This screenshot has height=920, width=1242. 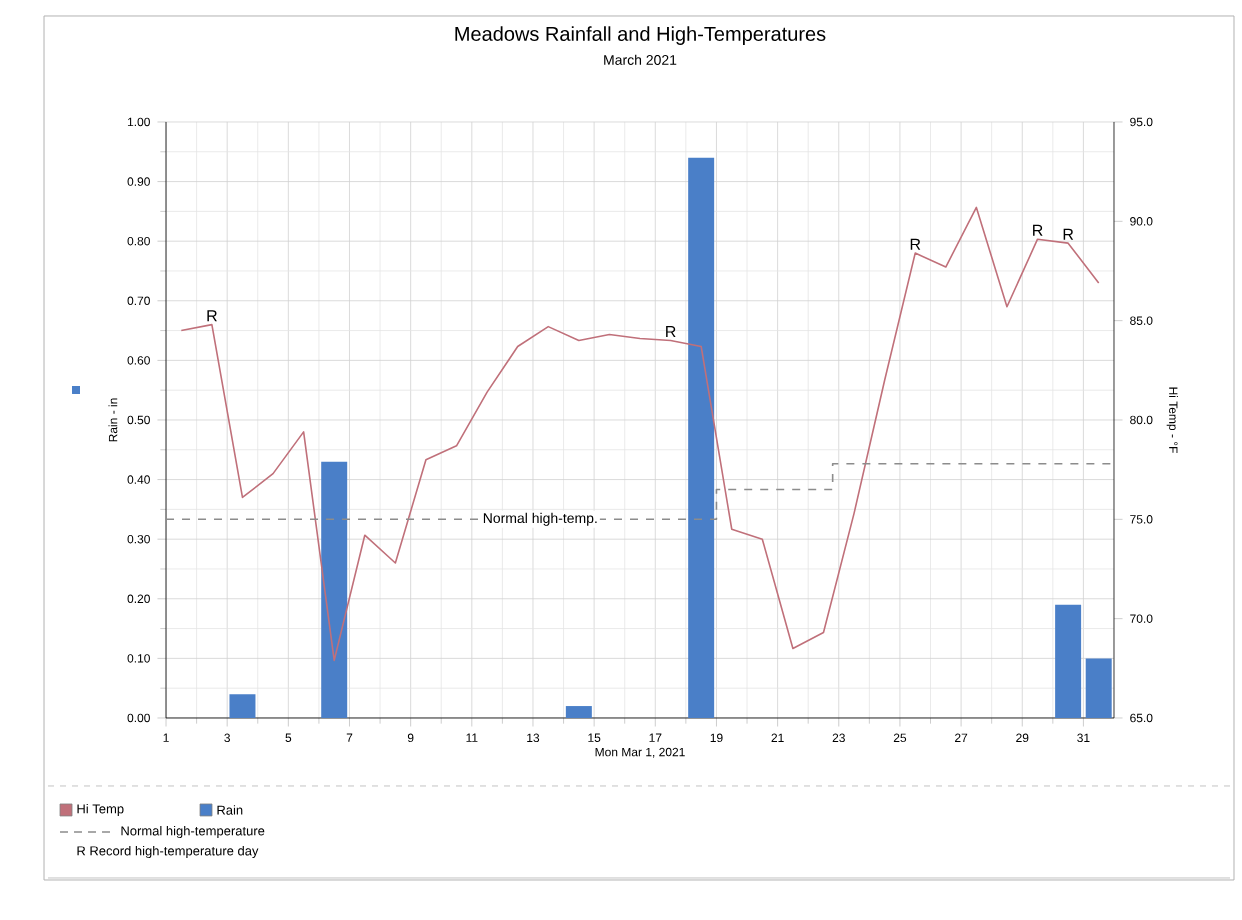 I want to click on chart-title: Meadows Rainfall and High-Temperatures, so click(x=640, y=35).